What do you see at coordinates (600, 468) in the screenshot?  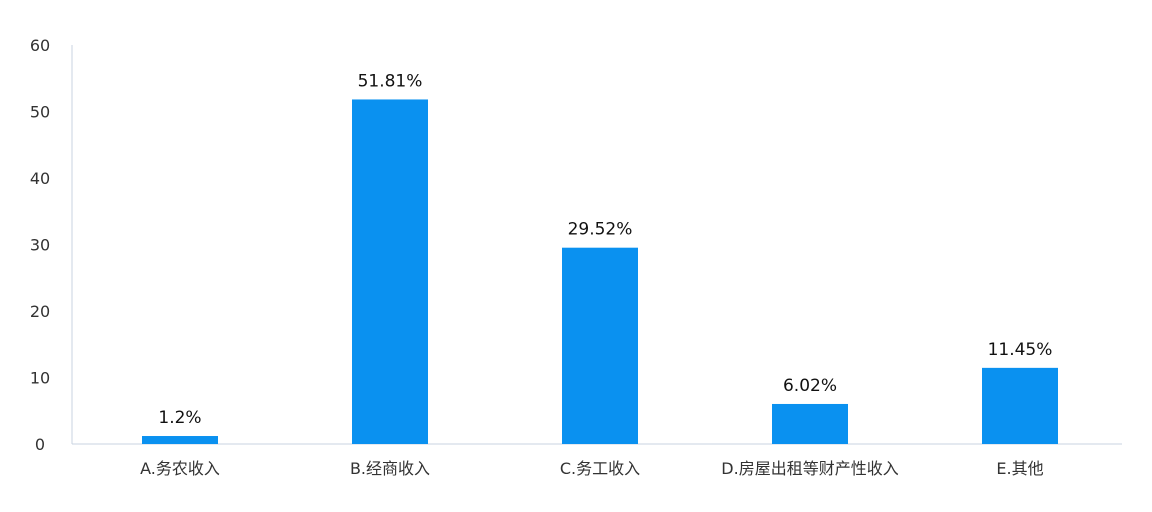 I see `category-label: C.务工收入` at bounding box center [600, 468].